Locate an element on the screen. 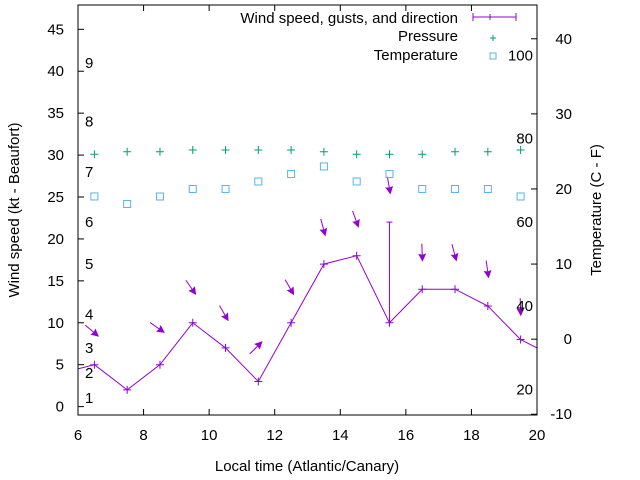 The image size is (640, 480). wind-gust-bar is located at coordinates (389, 272).